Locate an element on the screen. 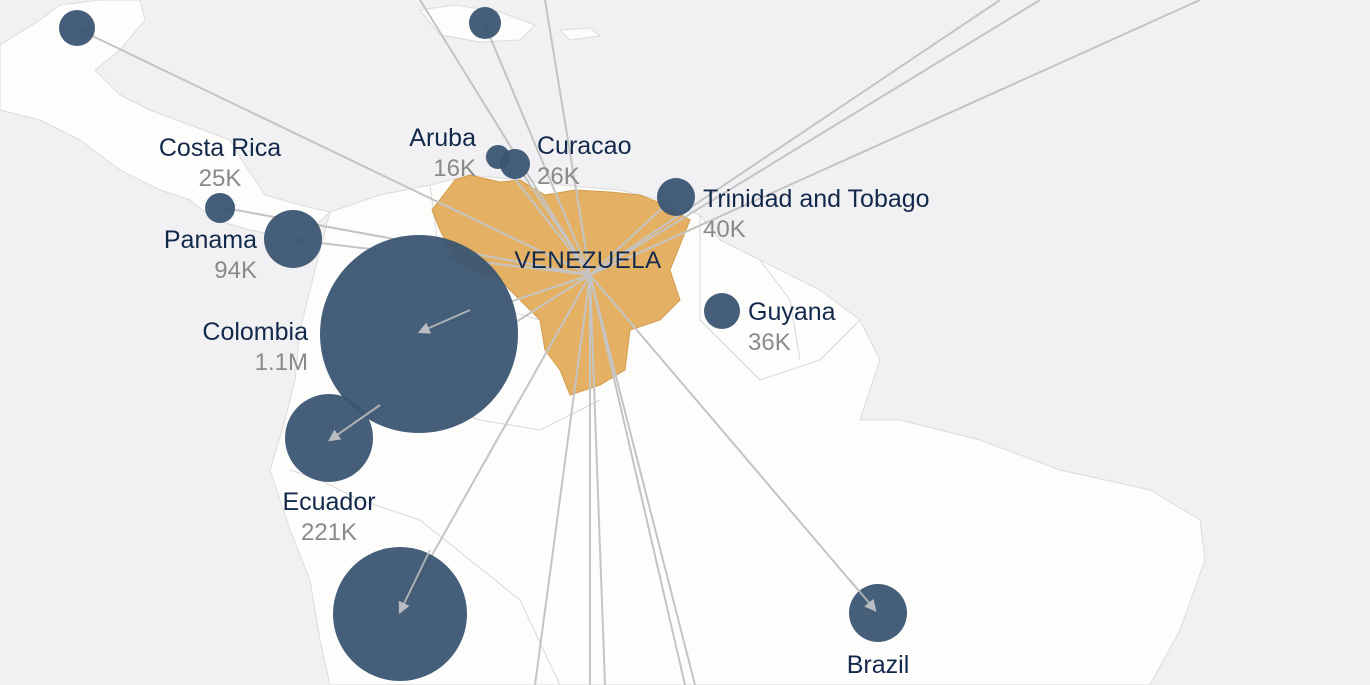 This screenshot has width=1370, height=685. bubble-guyana is located at coordinates (722, 311).